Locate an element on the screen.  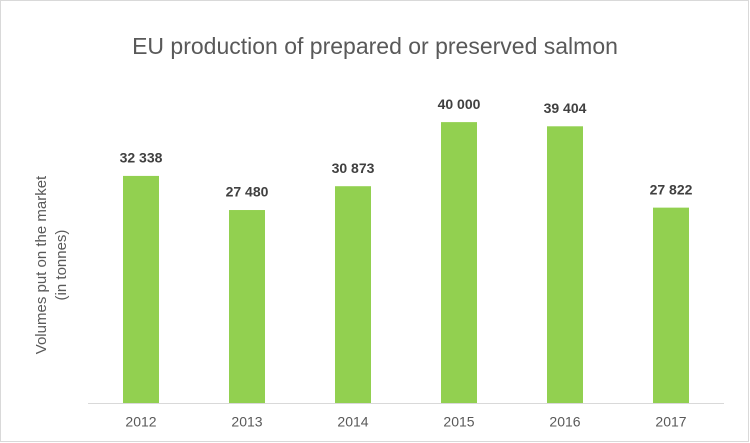
x-tick-label: 2016 is located at coordinates (564, 422).